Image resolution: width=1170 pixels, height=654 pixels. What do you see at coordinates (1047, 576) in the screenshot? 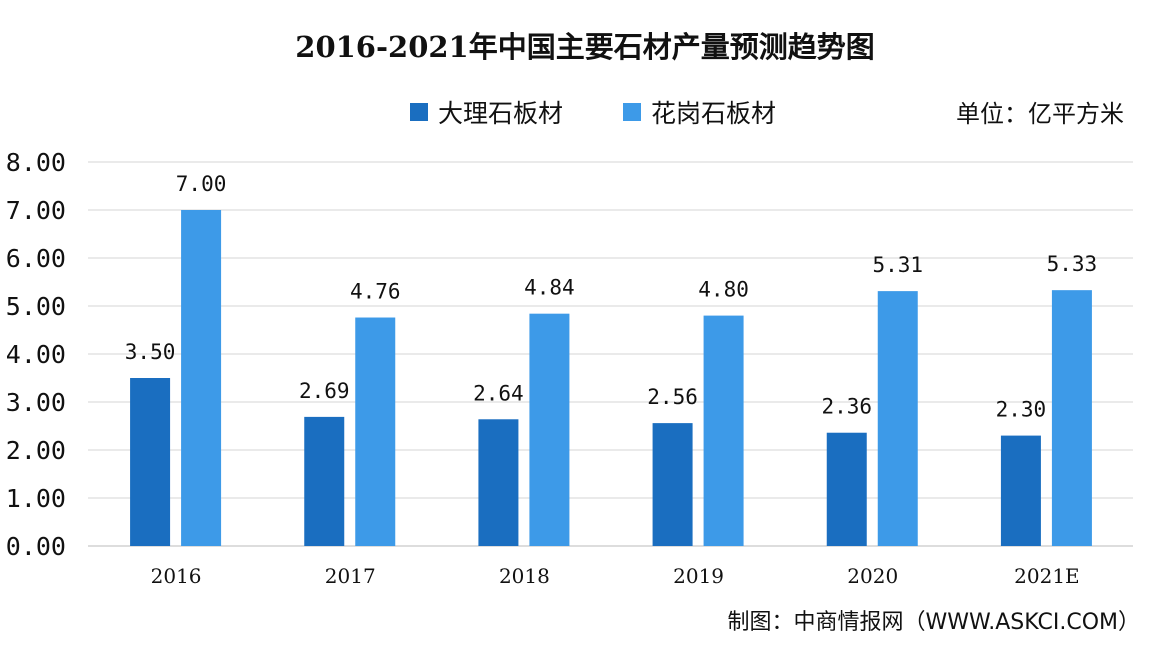
I see `x-tick-label: 2021E` at bounding box center [1047, 576].